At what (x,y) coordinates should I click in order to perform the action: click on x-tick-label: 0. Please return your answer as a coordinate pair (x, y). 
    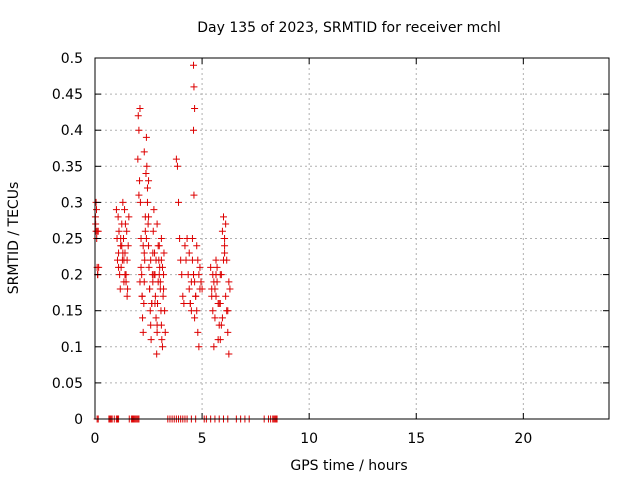
    Looking at the image, I should click on (95, 439).